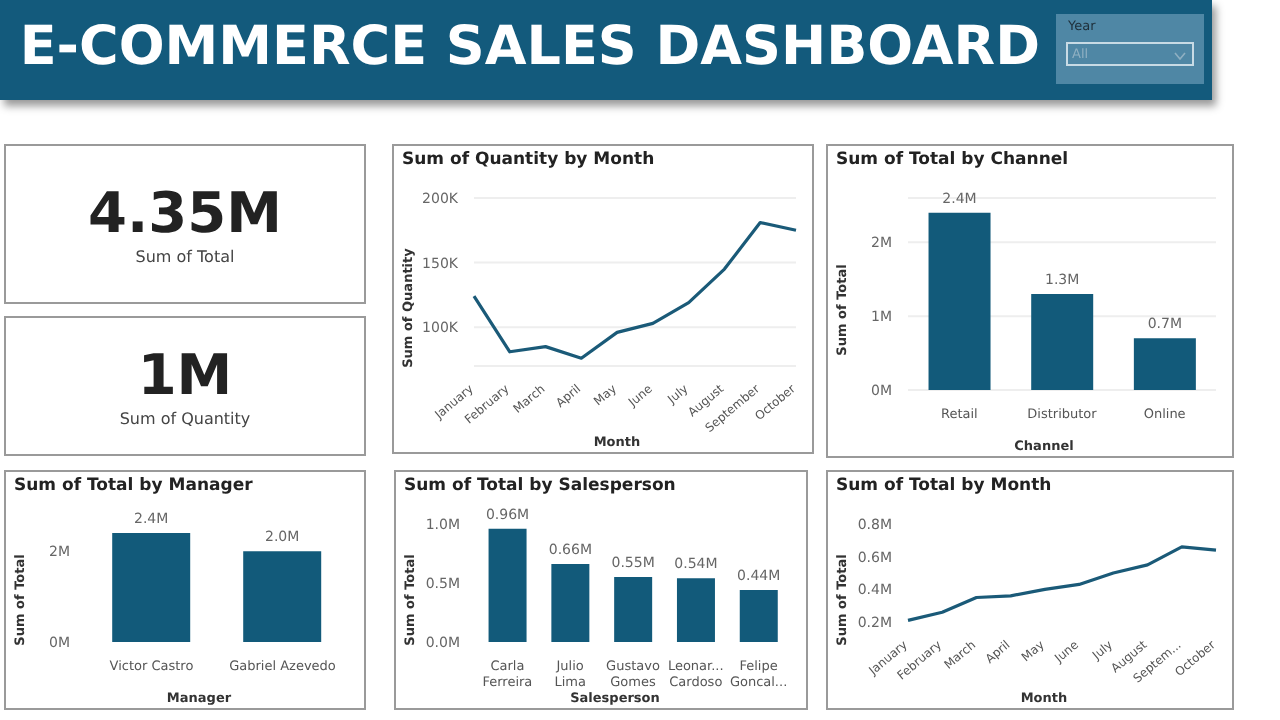 The height and width of the screenshot is (720, 1280). I want to click on text: 1M, so click(185, 375).